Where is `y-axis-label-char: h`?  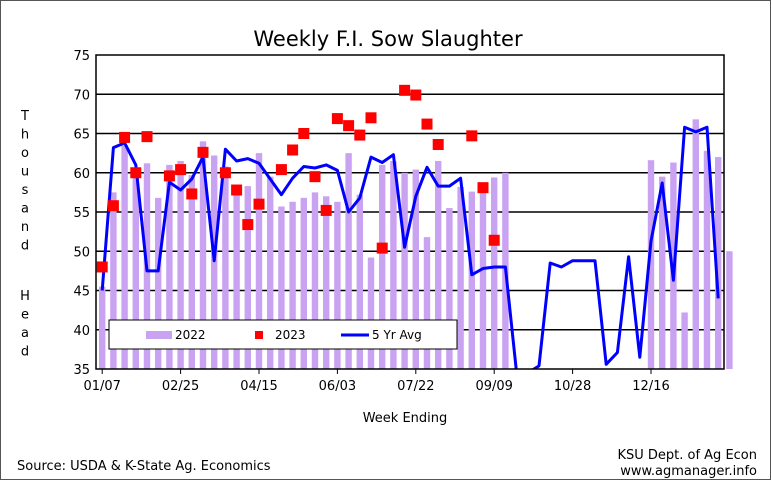
y-axis-label-char: h is located at coordinates (25, 135).